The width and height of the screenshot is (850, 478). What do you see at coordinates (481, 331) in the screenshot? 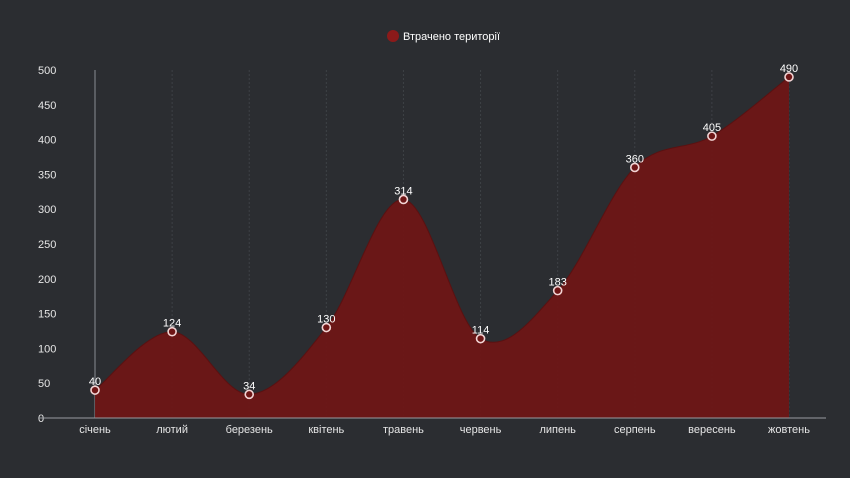
I see `data-label: 114` at bounding box center [481, 331].